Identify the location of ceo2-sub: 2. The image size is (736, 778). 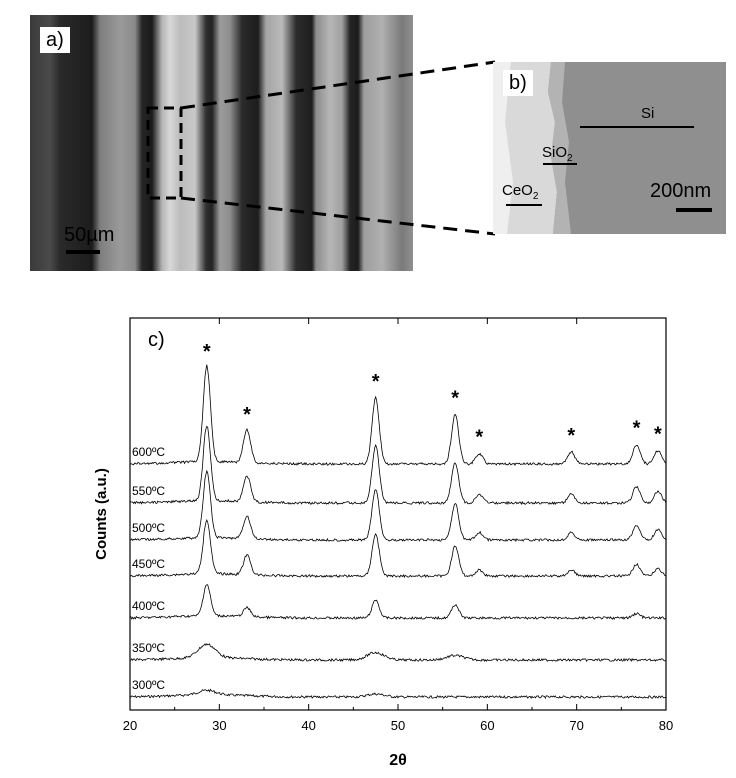
(535, 196).